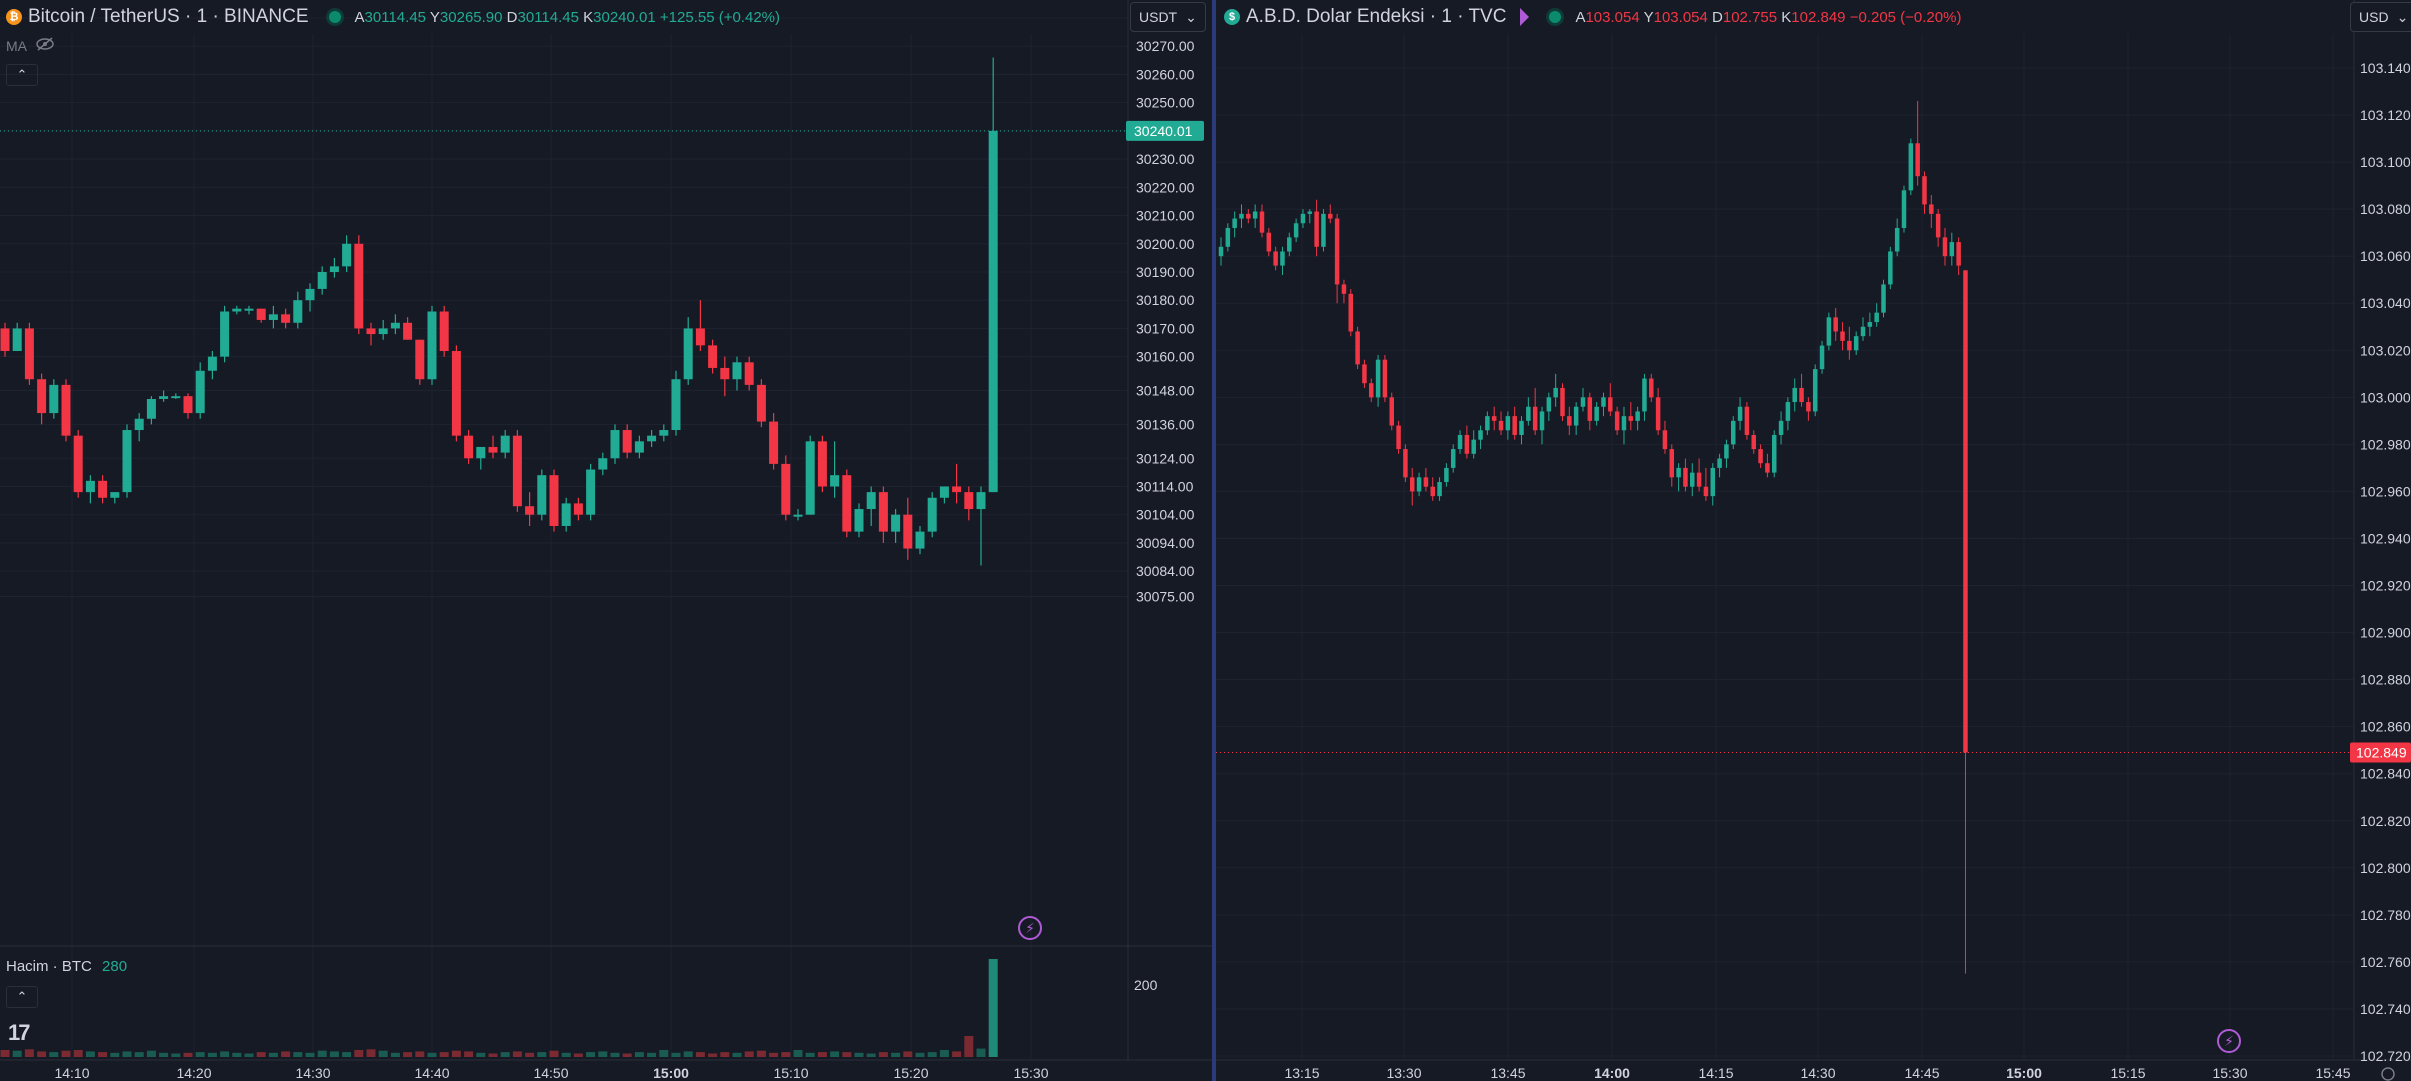 This screenshot has width=2411, height=1081. I want to click on flag-icon, so click(1525, 17).